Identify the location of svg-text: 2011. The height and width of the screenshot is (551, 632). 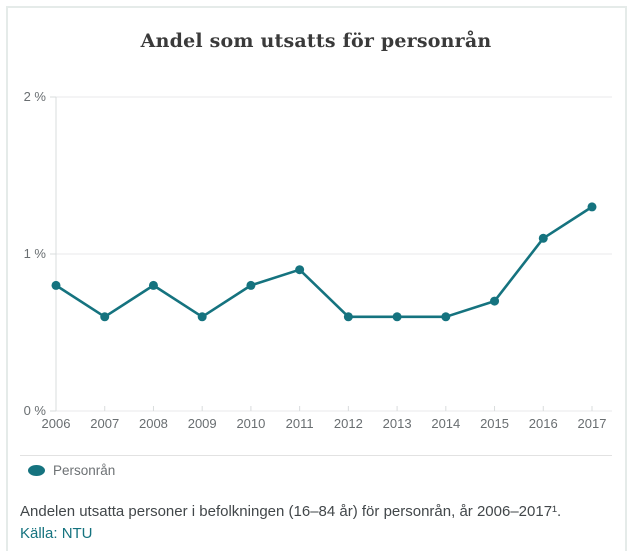
(300, 423).